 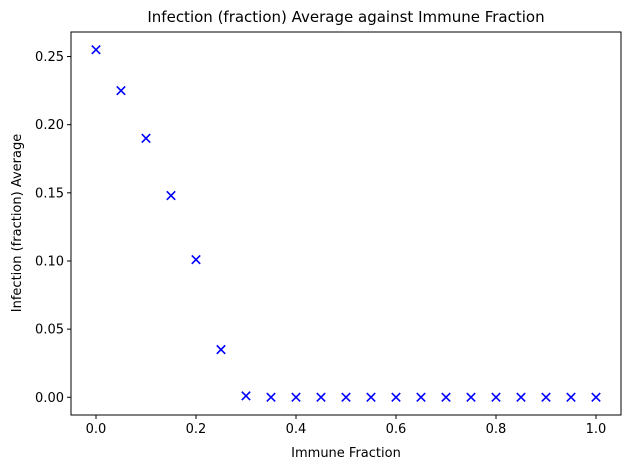 What do you see at coordinates (346, 426) in the screenshot?
I see `x-axis: 0.0 0.2 0.4 0.6 0.8 1.0` at bounding box center [346, 426].